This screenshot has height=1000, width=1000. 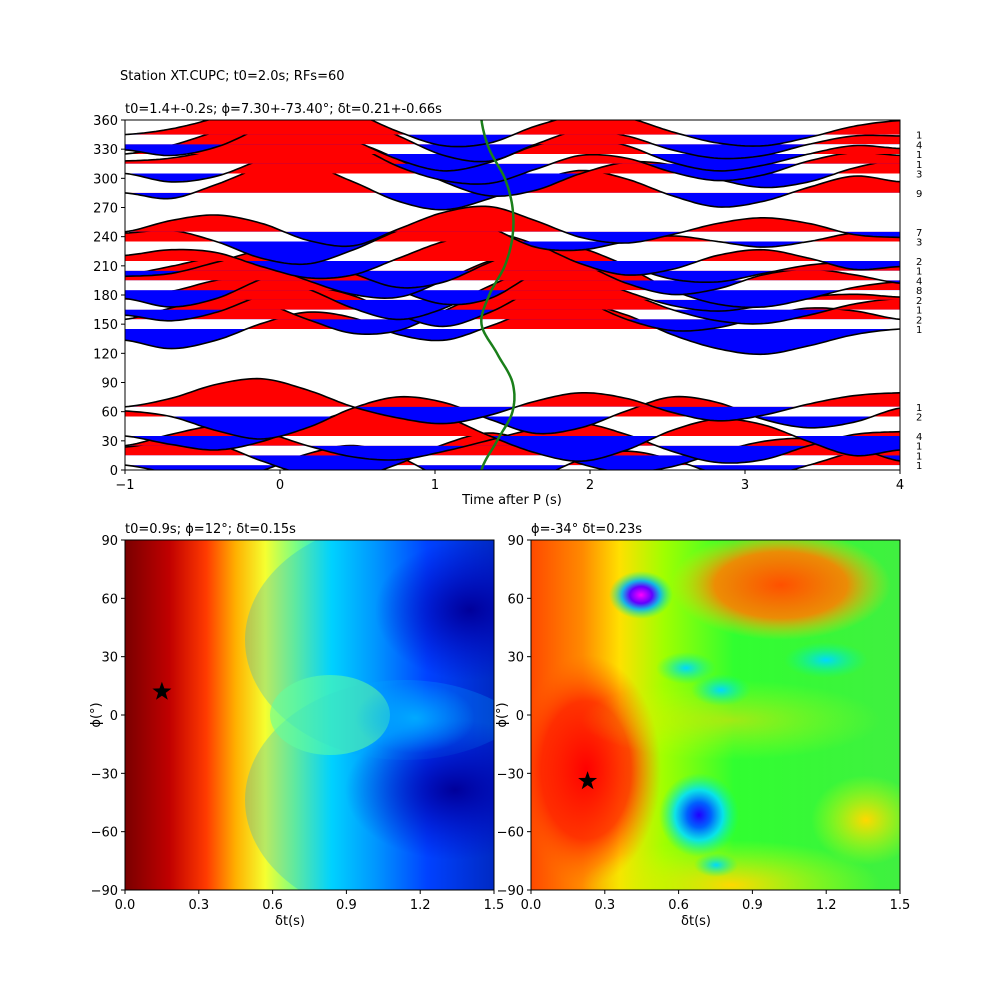 I want to click on bin-count-345: 1, so click(x=919, y=136).